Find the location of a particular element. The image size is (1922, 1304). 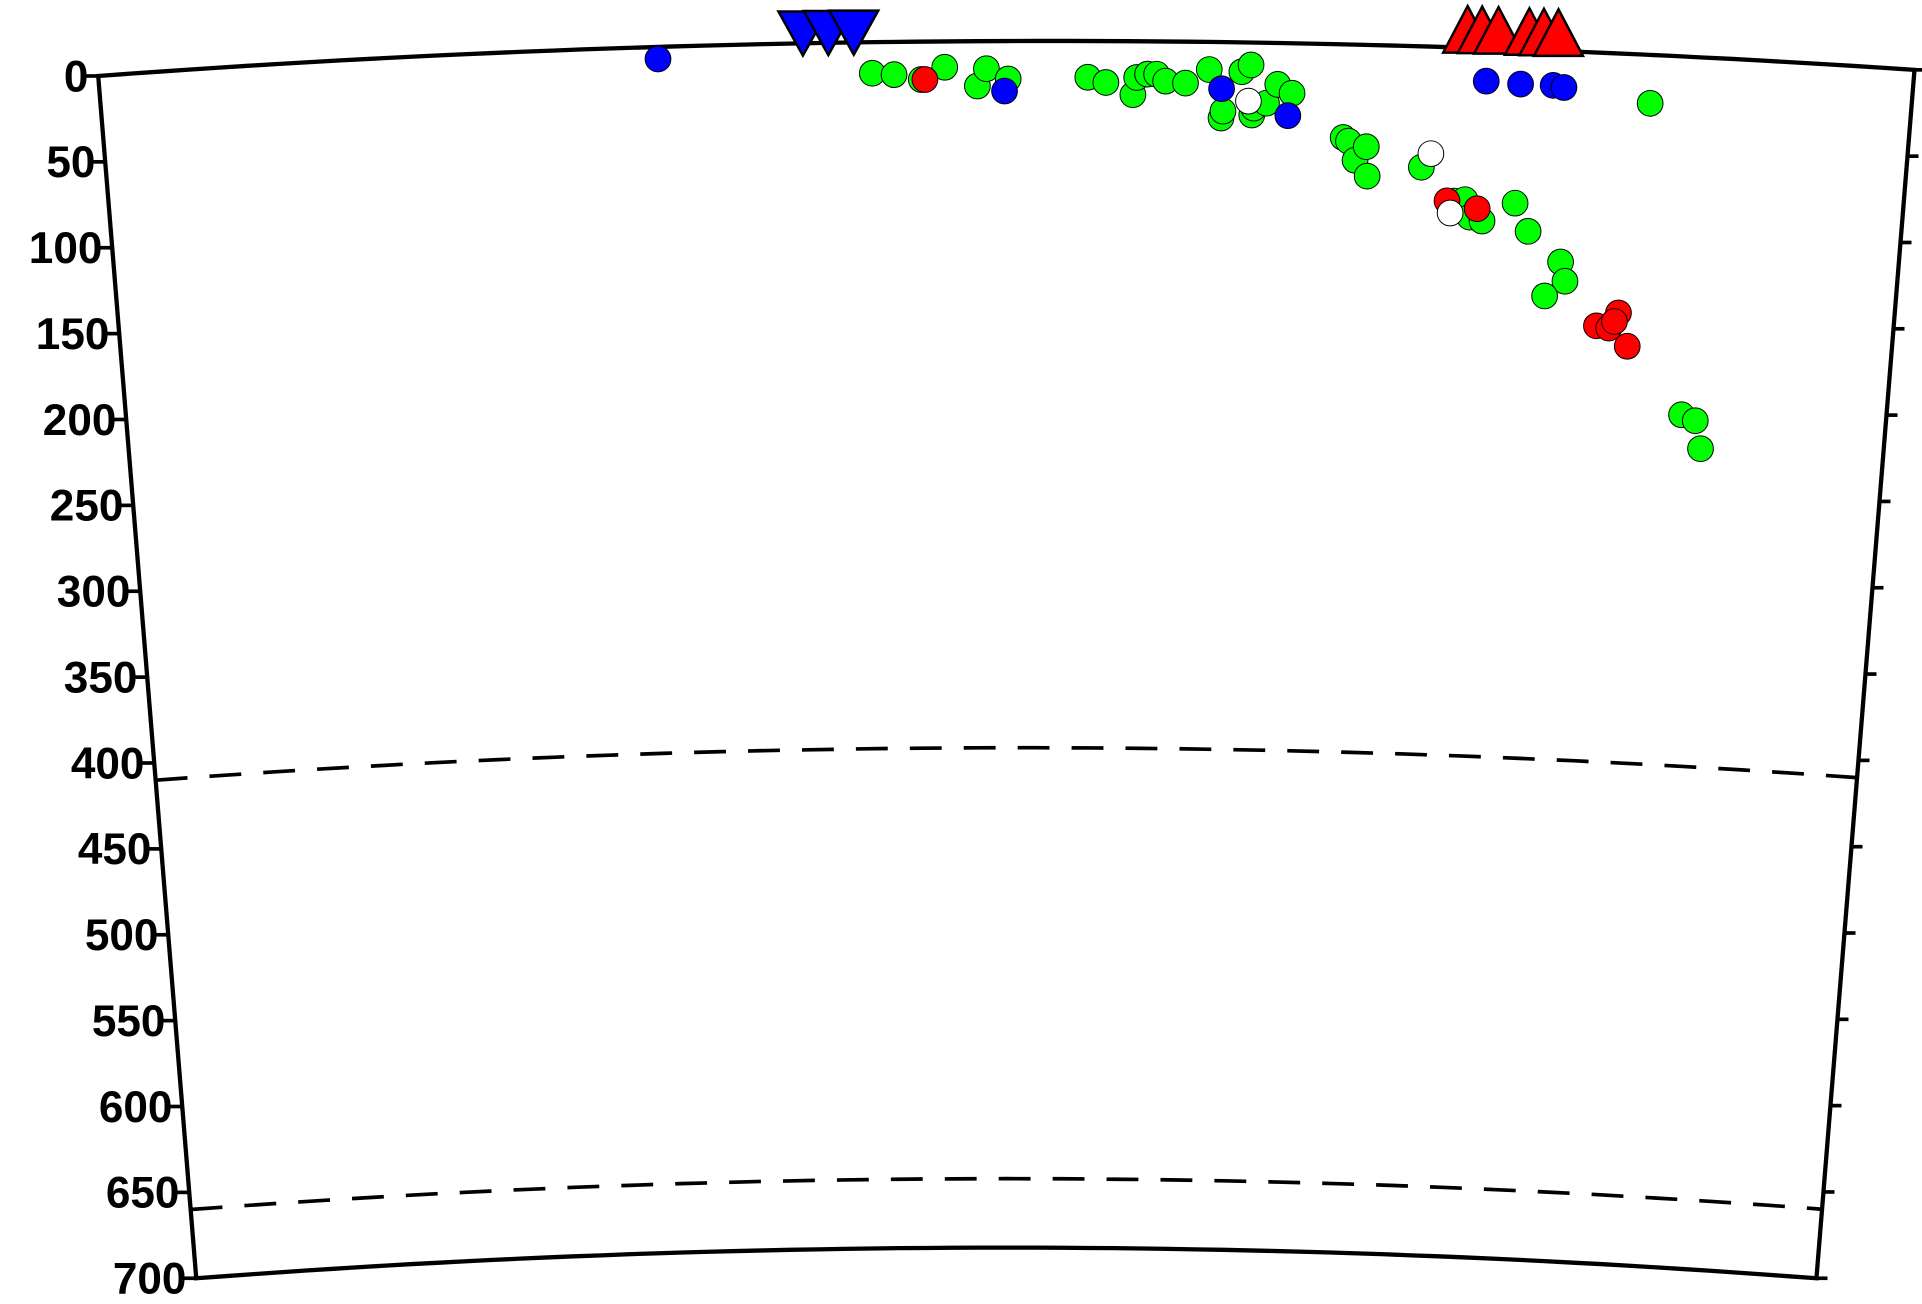

y-tick-label: 0 is located at coordinates (76, 76).